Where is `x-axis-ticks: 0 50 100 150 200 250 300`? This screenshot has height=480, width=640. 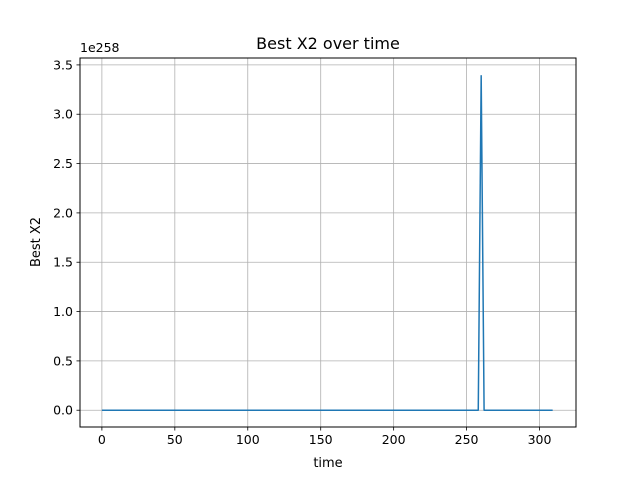 x-axis-ticks: 0 50 100 150 200 250 300 is located at coordinates (325, 437).